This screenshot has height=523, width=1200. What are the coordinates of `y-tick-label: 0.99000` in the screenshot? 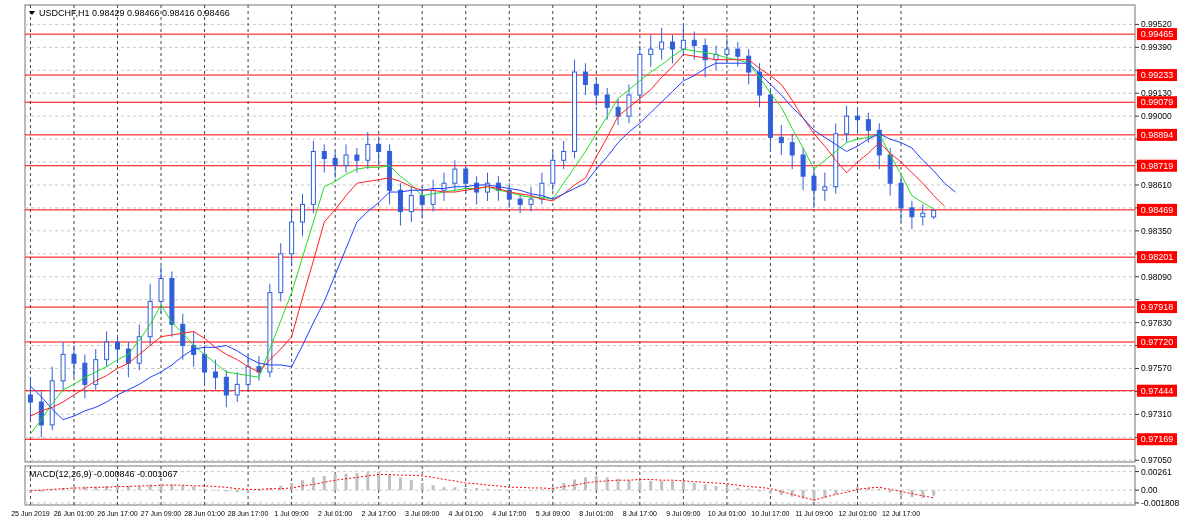 It's located at (1156, 116).